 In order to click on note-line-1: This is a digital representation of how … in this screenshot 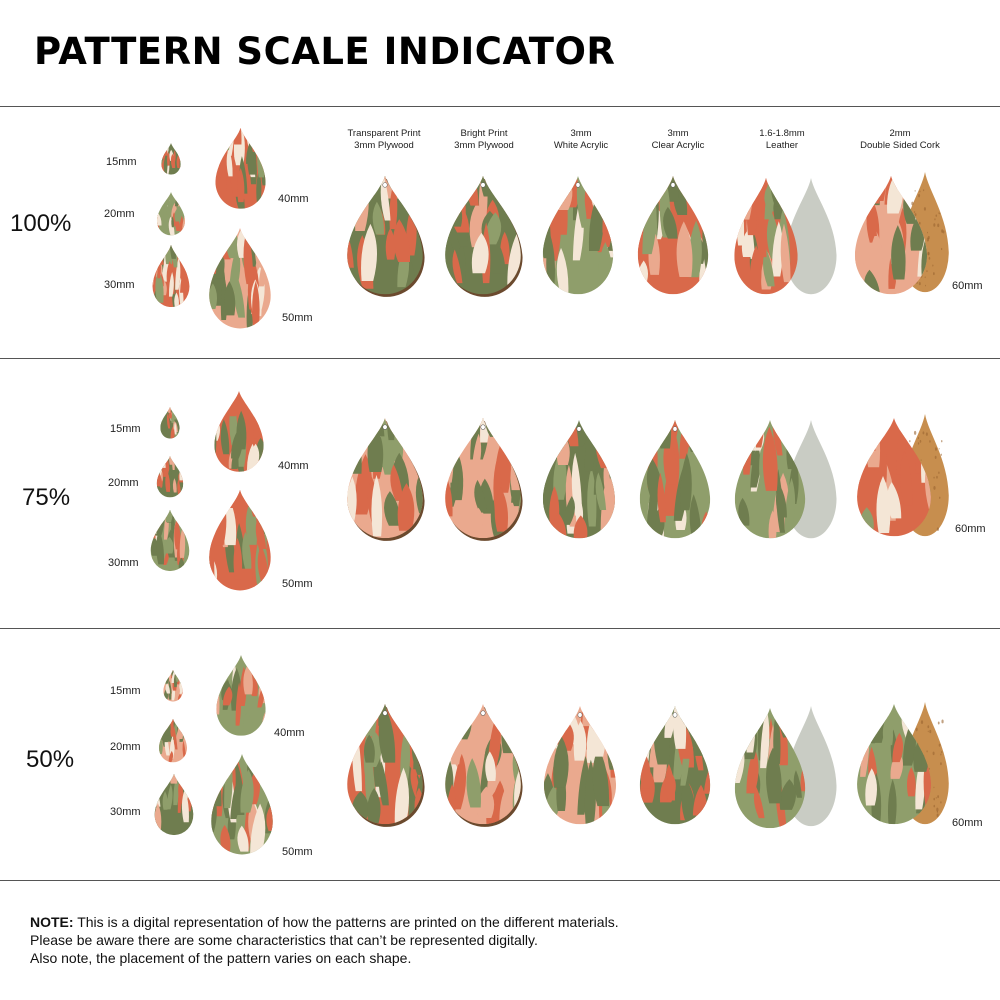, I will do `click(346, 922)`.